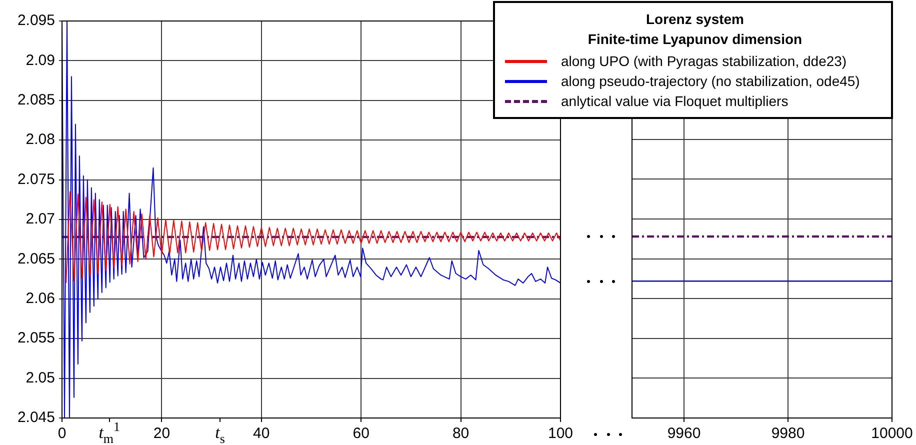  Describe the element at coordinates (36, 259) in the screenshot. I see `y-tick-label: 2.065` at that location.